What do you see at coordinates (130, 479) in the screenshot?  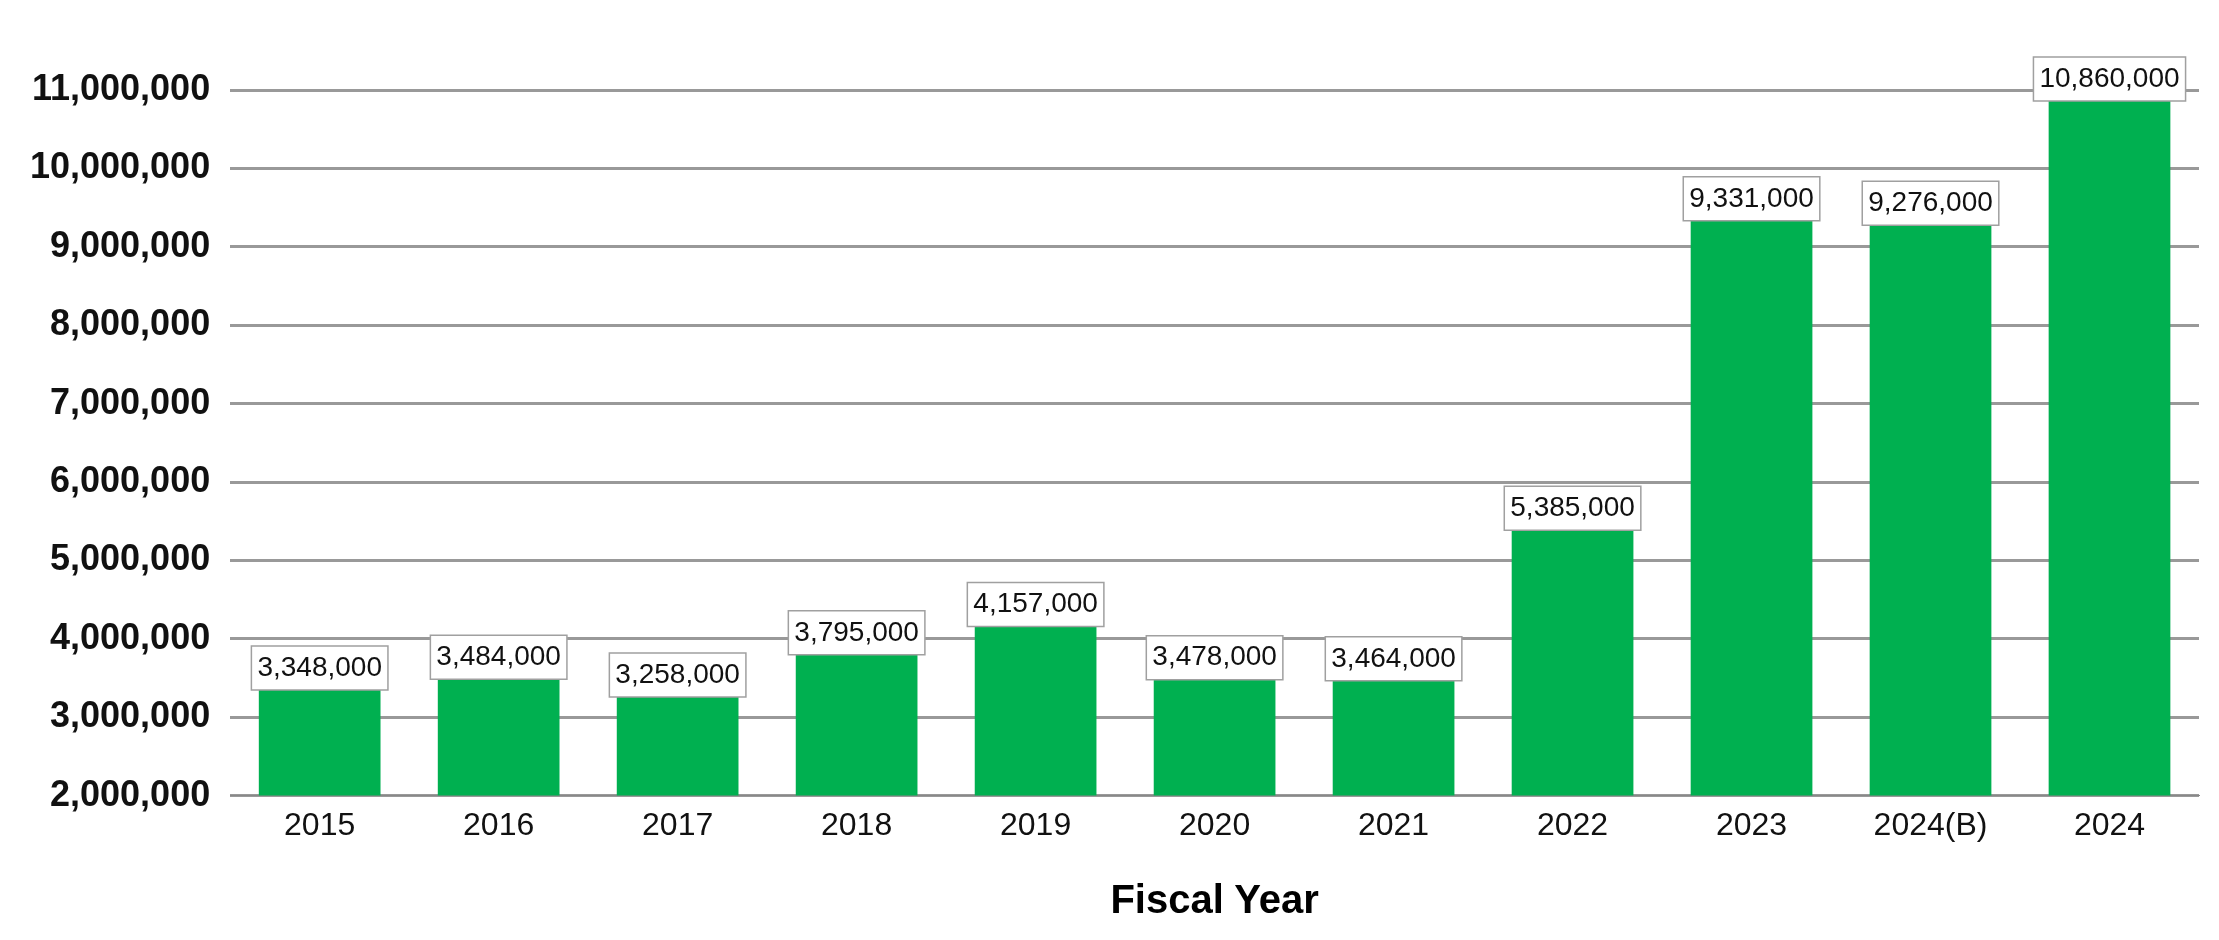 I see `y-tick-label: 6,000,000` at bounding box center [130, 479].